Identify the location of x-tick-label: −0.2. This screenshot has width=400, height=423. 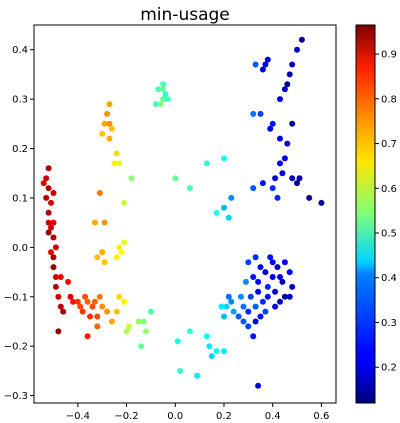
(126, 416).